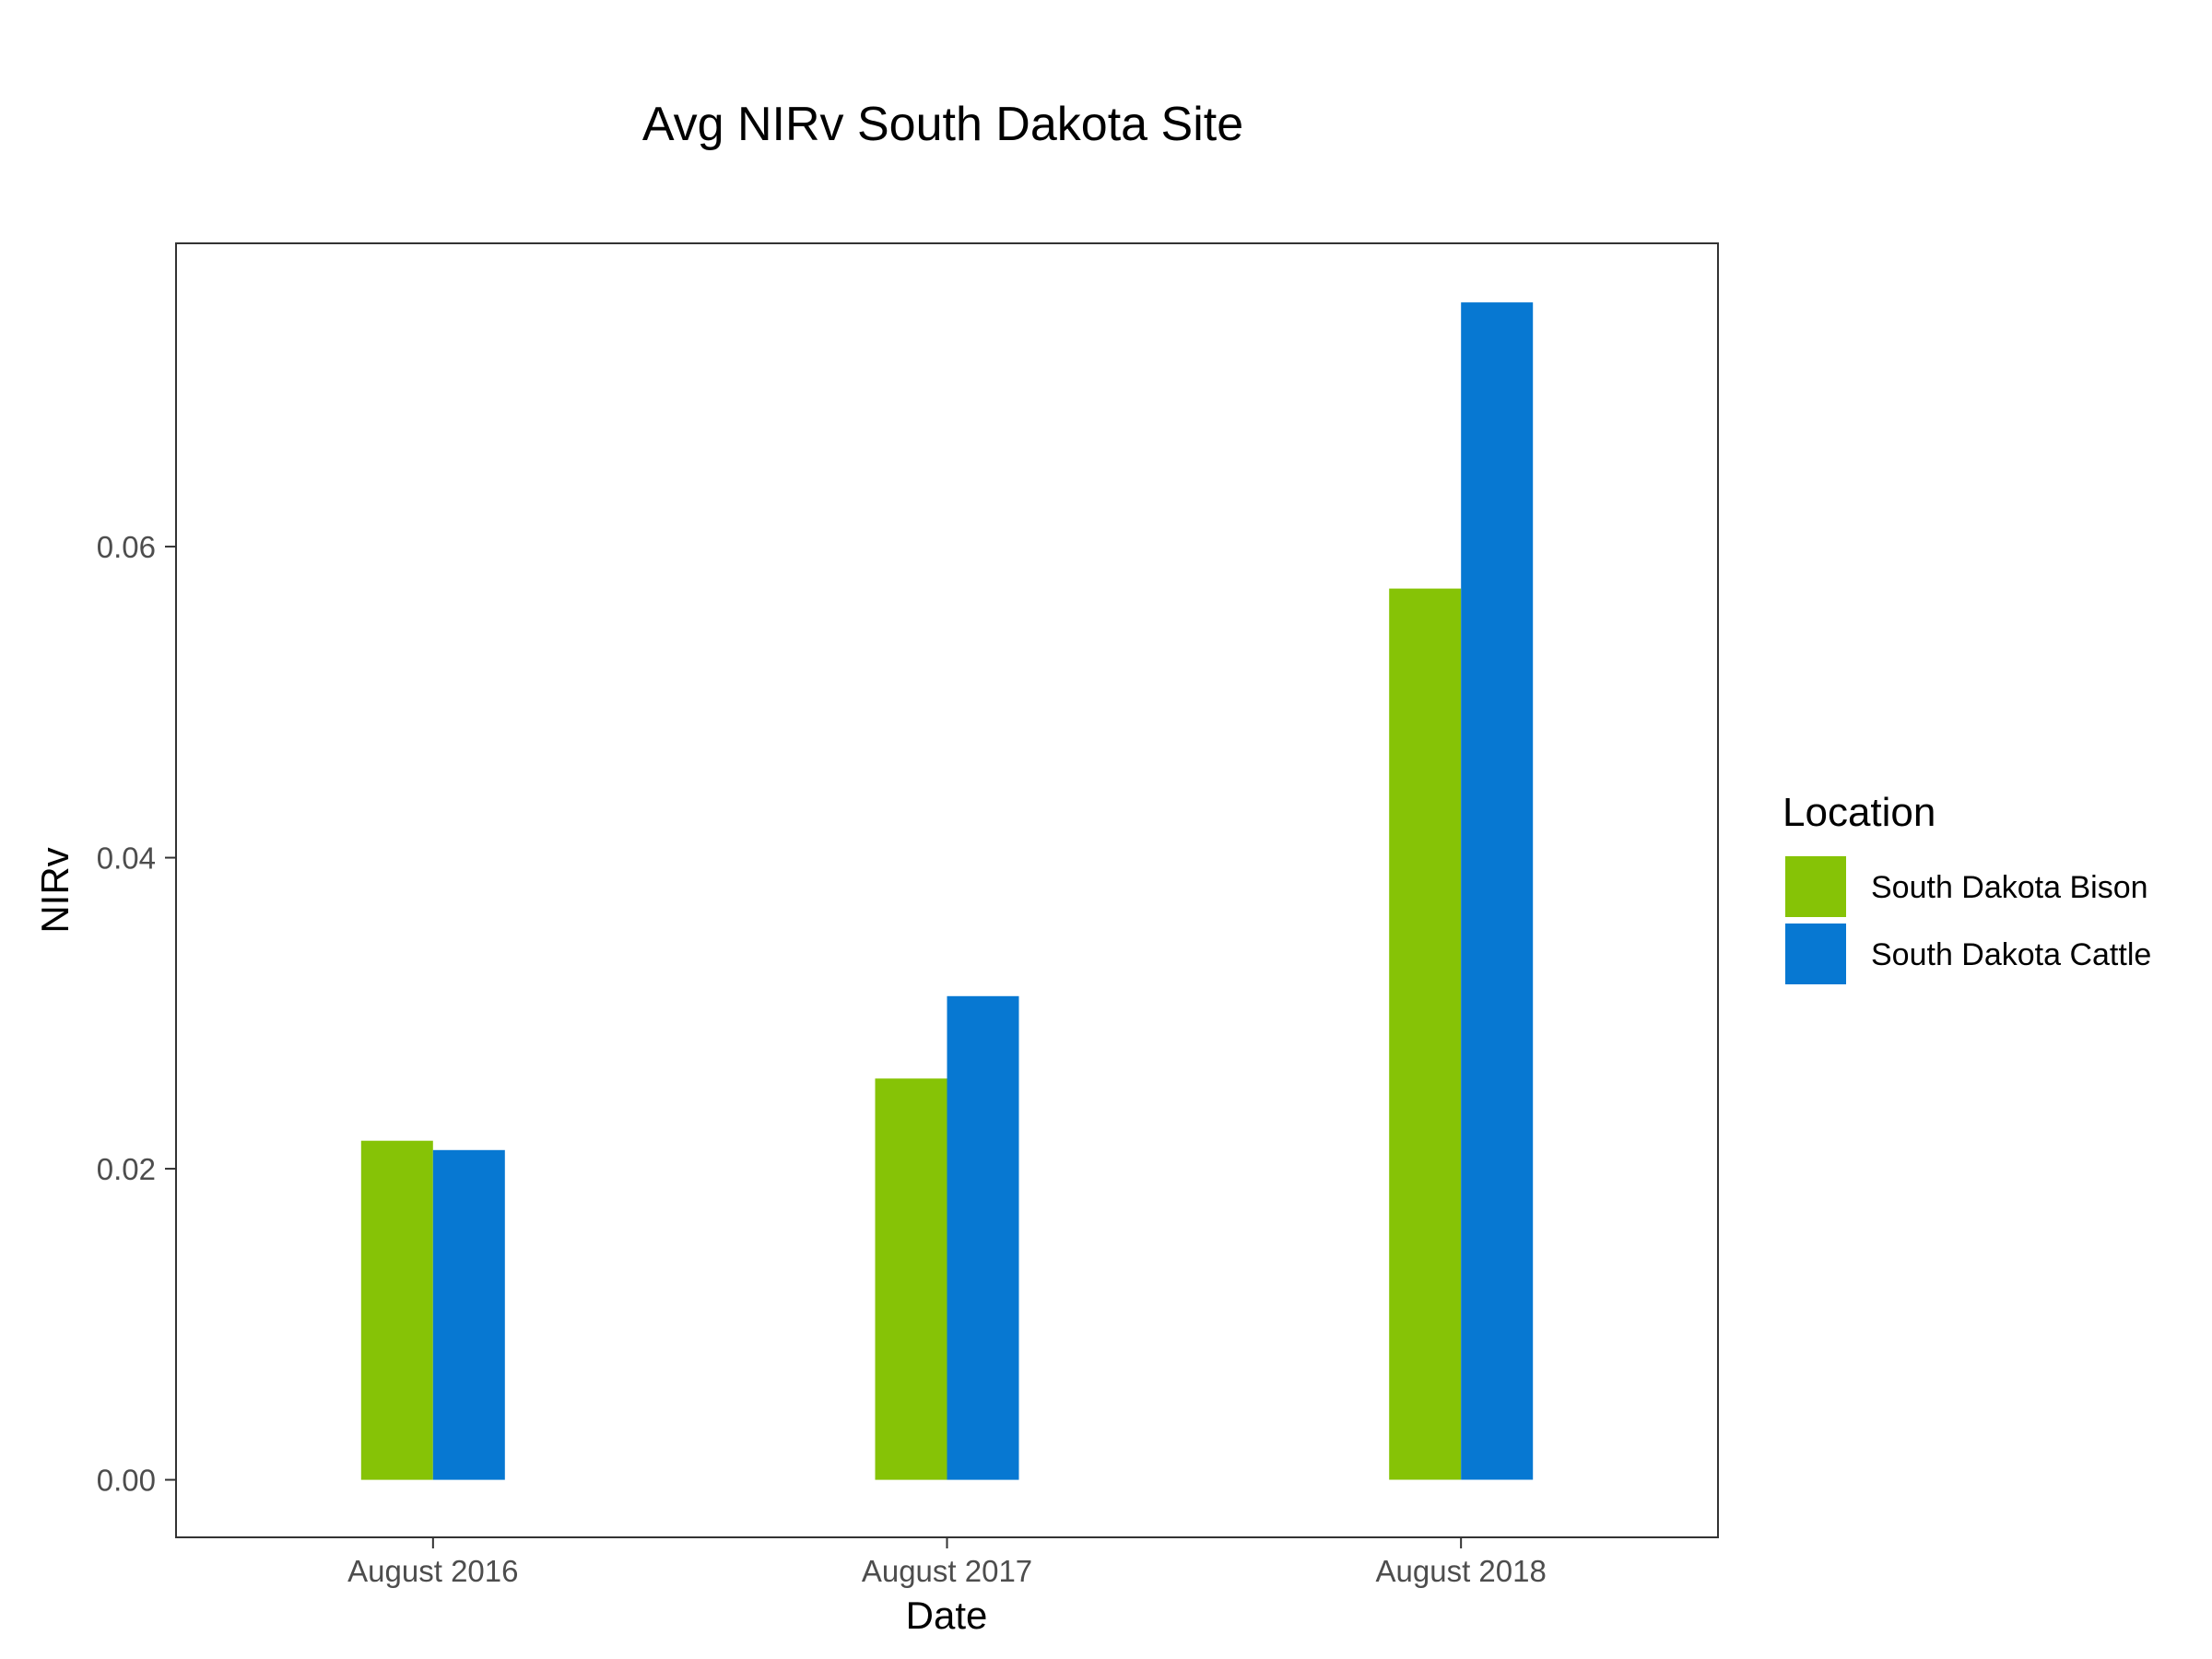  What do you see at coordinates (2009, 887) in the screenshot?
I see `legend-label-bison: South Dakota Bison` at bounding box center [2009, 887].